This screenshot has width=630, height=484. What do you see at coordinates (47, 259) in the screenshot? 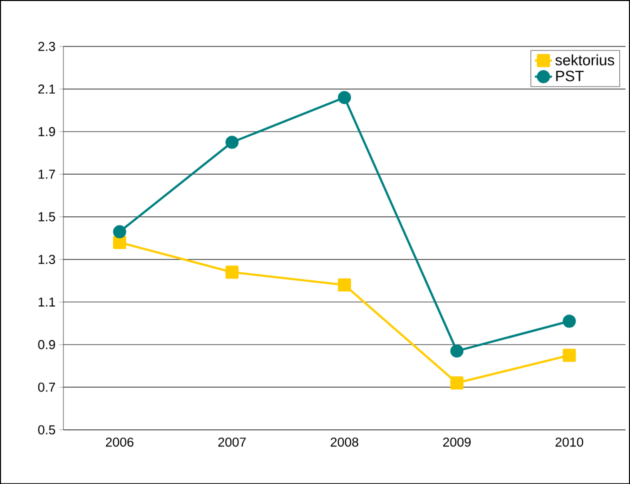
I see `y-tick-label: 1.3` at bounding box center [47, 259].